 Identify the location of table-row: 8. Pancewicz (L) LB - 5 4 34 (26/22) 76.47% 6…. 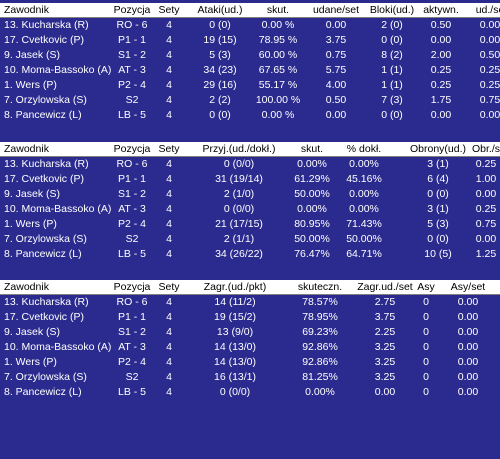
(250, 254).